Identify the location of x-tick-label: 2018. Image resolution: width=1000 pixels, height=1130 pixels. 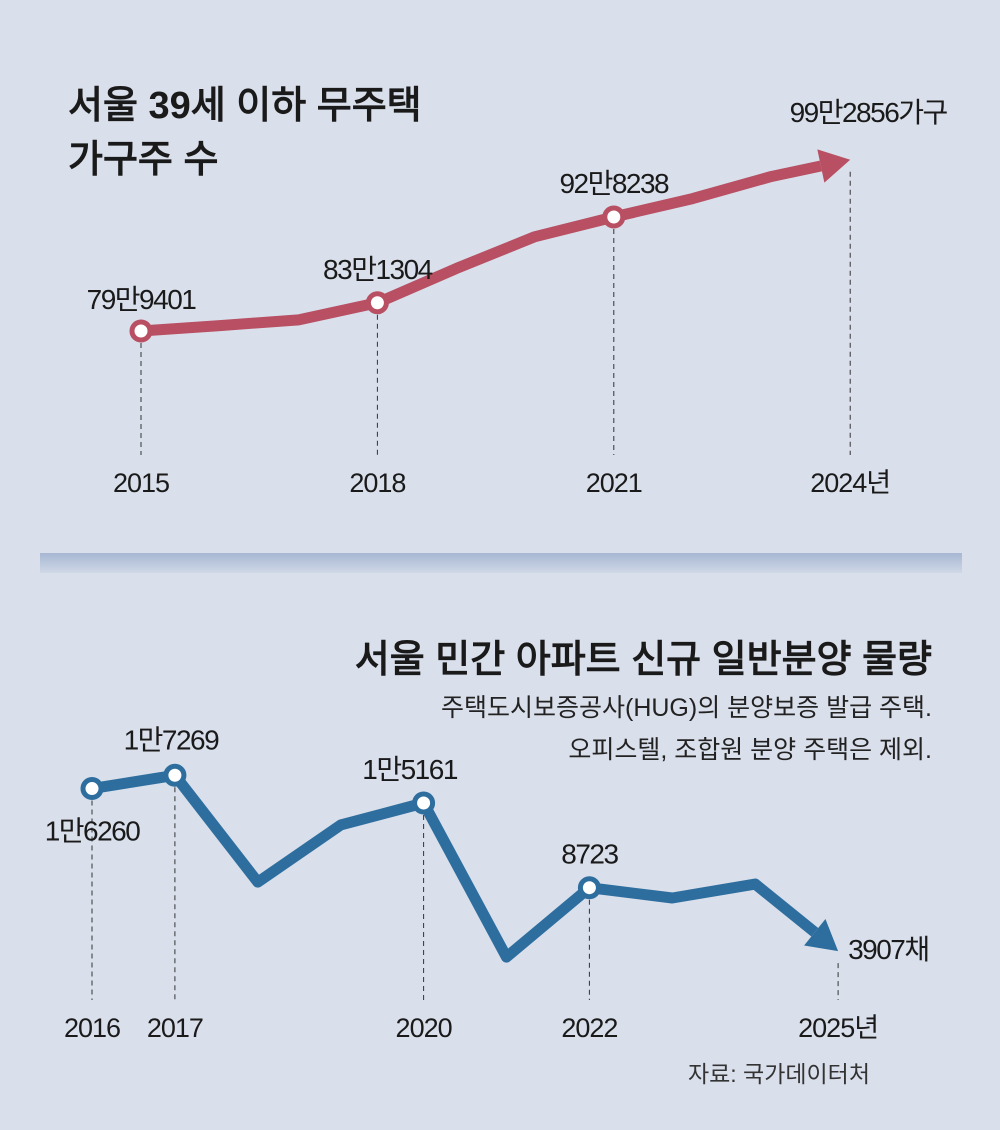
(377, 483).